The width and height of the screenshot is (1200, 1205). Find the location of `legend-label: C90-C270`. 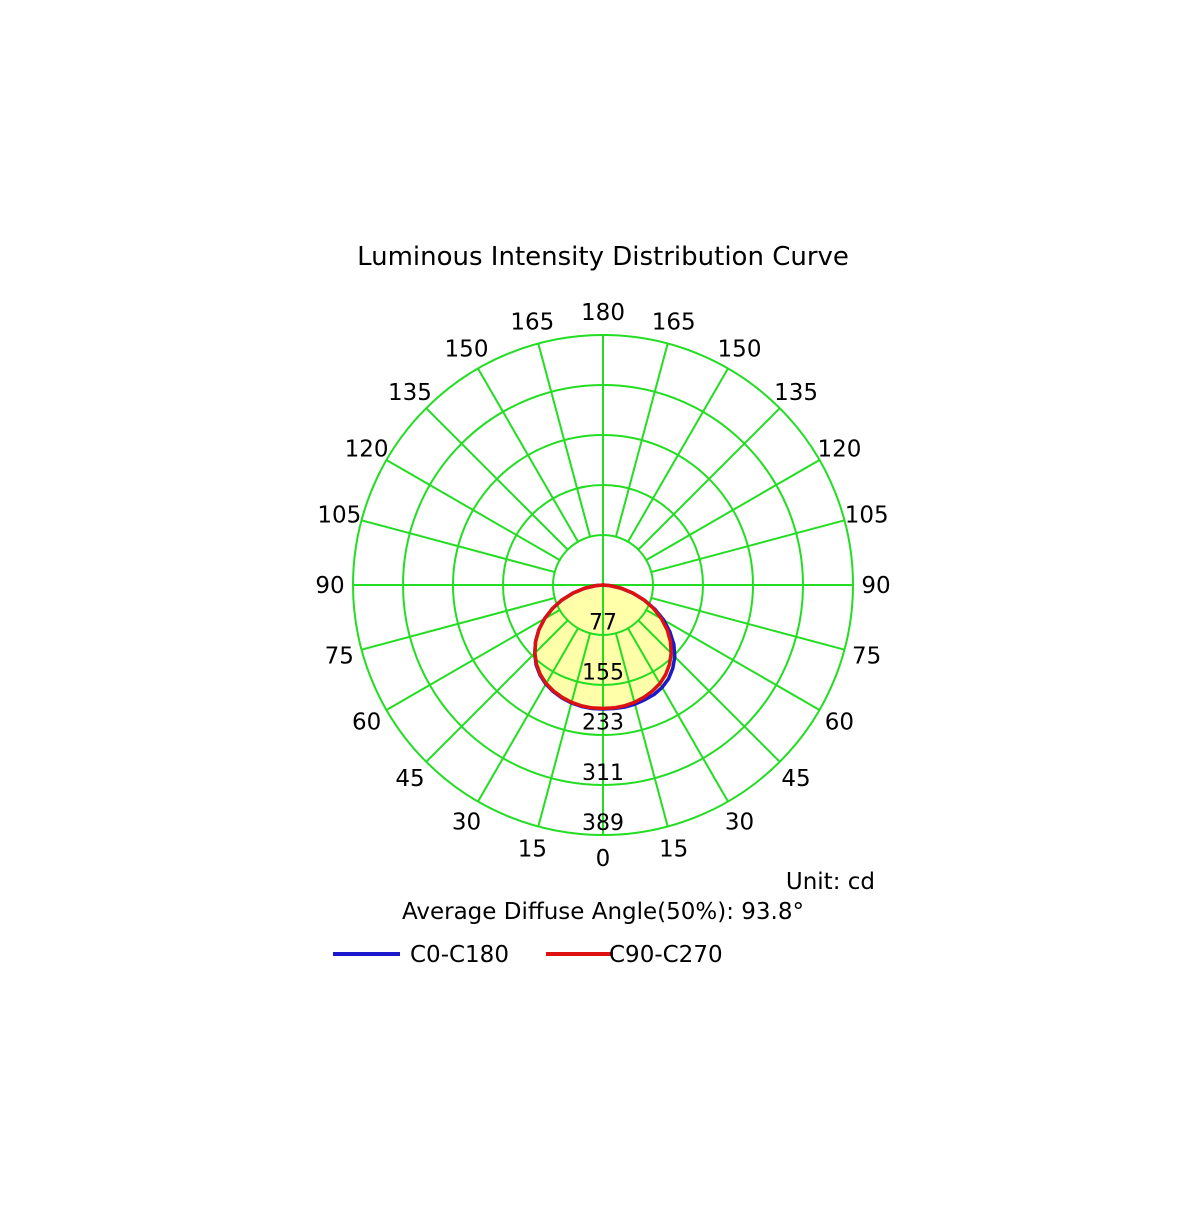

legend-label: C90-C270 is located at coordinates (666, 955).